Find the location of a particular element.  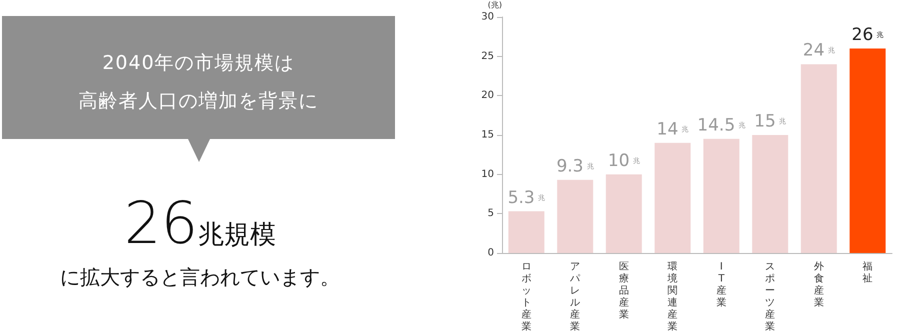

y-tick-label: 10 is located at coordinates (487, 174).